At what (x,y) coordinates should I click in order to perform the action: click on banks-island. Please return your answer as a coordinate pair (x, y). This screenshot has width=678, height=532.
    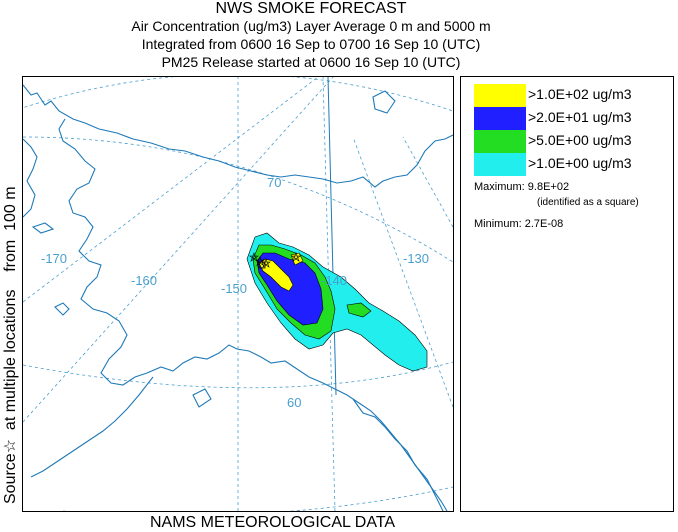
    Looking at the image, I should click on (384, 102).